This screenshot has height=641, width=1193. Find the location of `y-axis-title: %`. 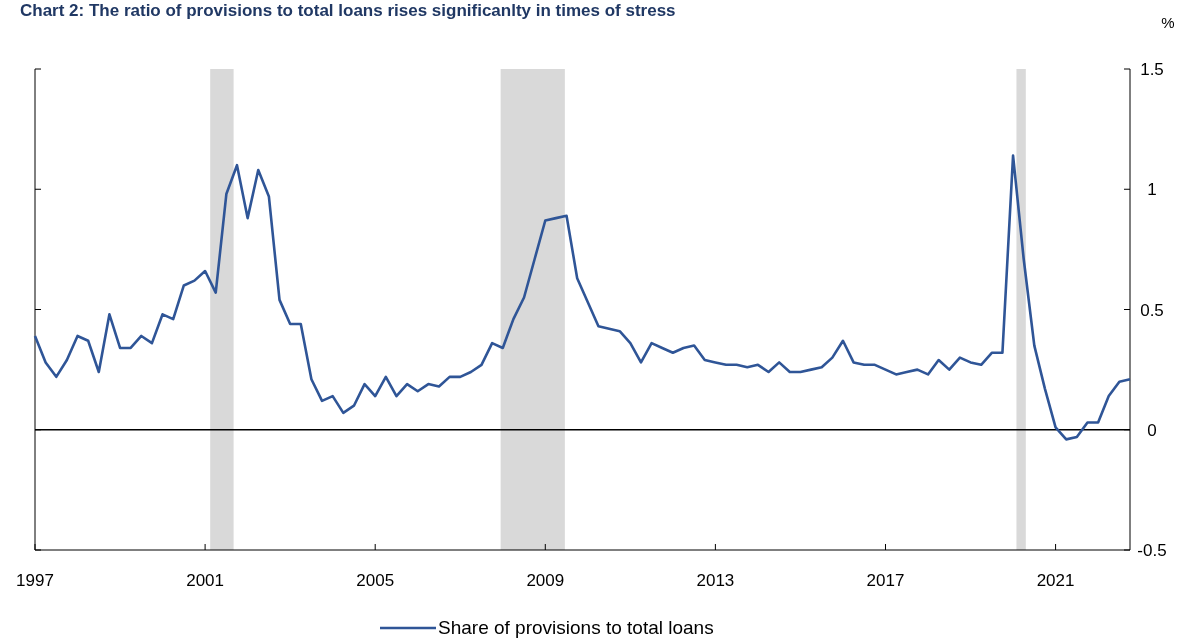

y-axis-title: % is located at coordinates (1168, 22).